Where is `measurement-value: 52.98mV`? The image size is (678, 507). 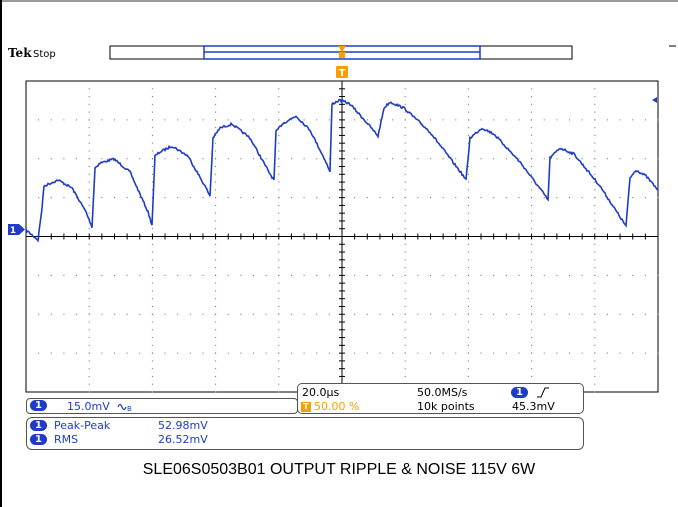
measurement-value: 52.98mV is located at coordinates (183, 425).